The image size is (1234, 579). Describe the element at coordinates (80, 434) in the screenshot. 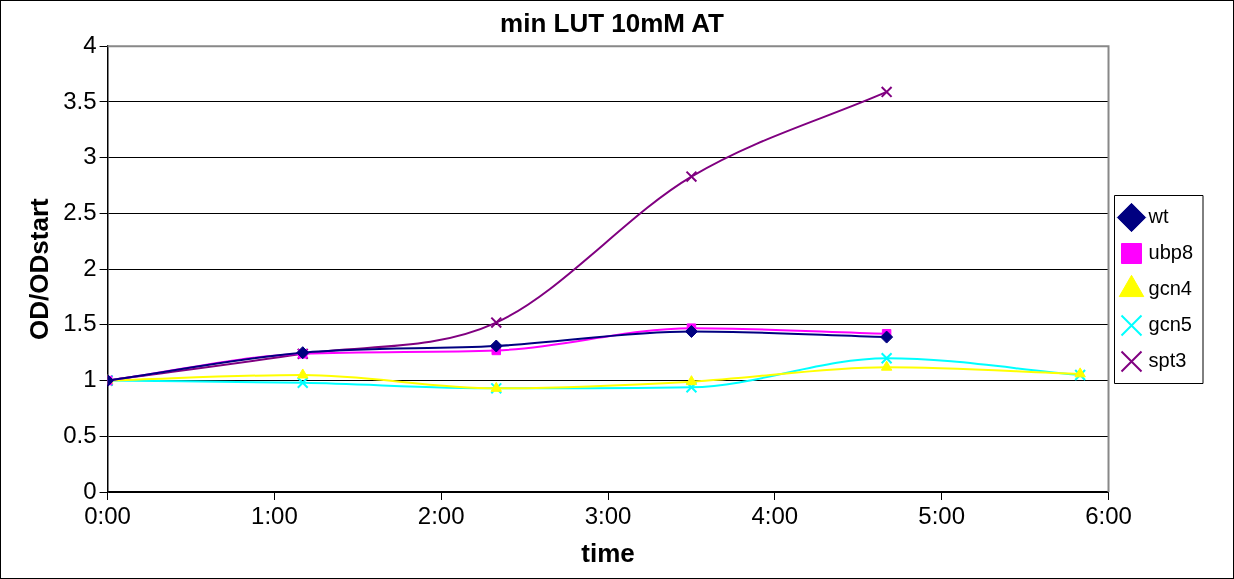

I see `y-tick-label: 0.5` at that location.